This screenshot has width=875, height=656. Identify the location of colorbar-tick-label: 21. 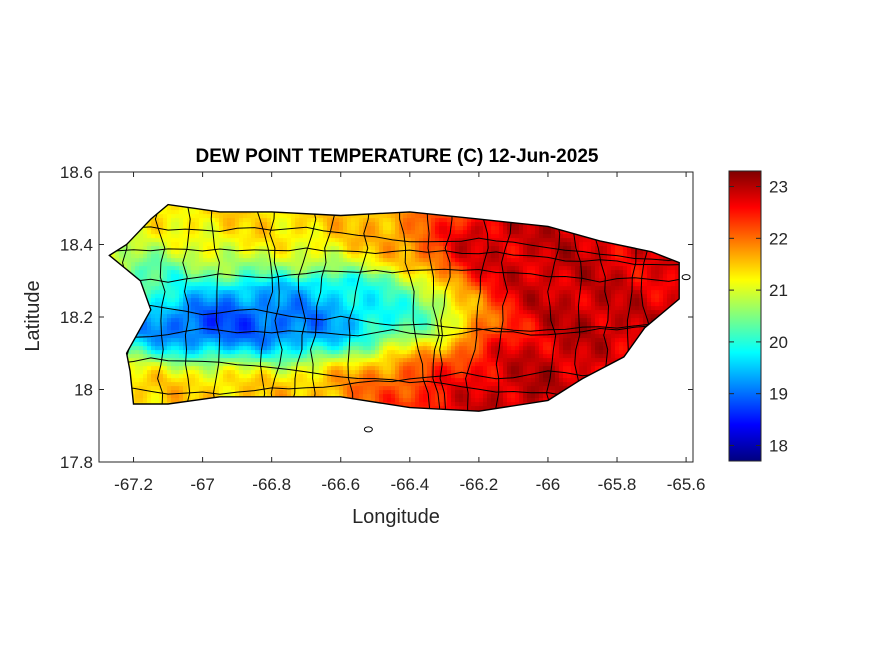
(778, 290).